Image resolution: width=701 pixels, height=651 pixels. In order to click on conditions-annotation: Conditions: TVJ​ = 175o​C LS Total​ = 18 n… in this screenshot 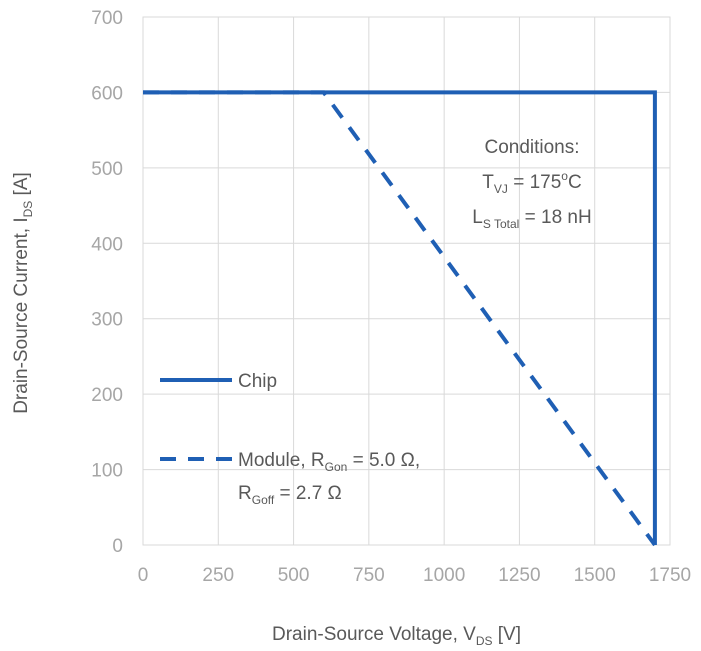, I will do `click(531, 184)`.